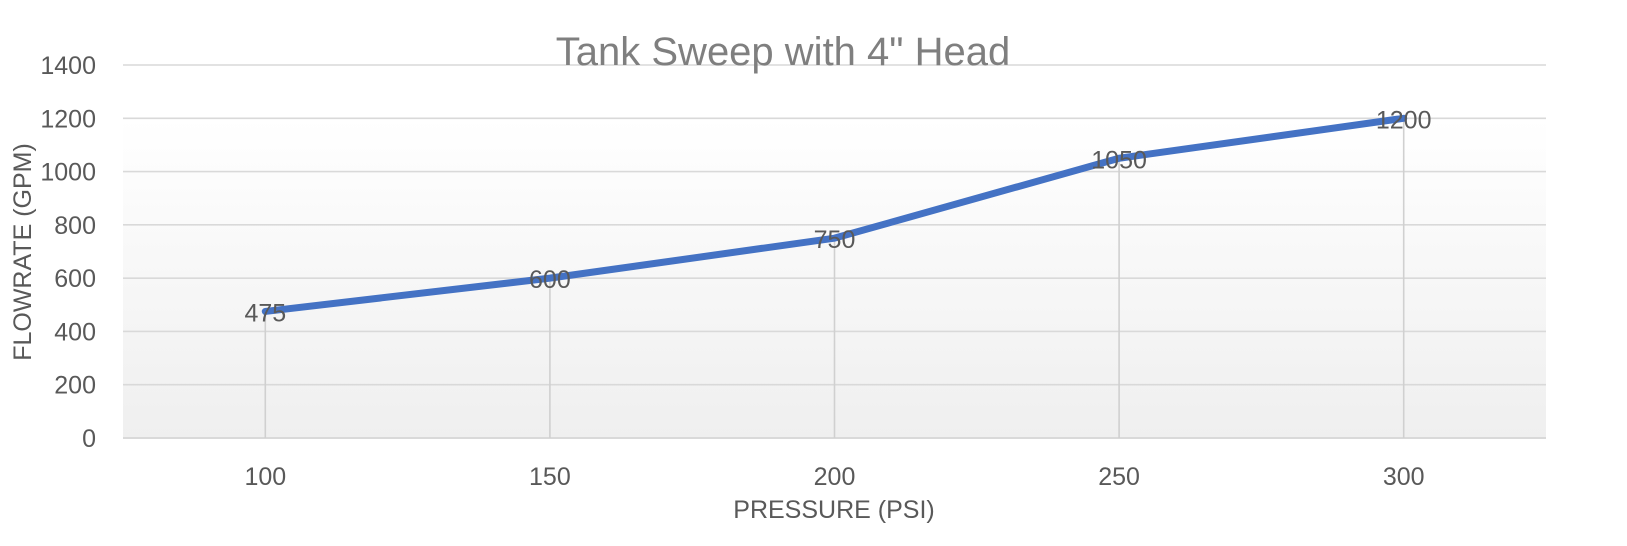  I want to click on data-label: 600, so click(550, 280).